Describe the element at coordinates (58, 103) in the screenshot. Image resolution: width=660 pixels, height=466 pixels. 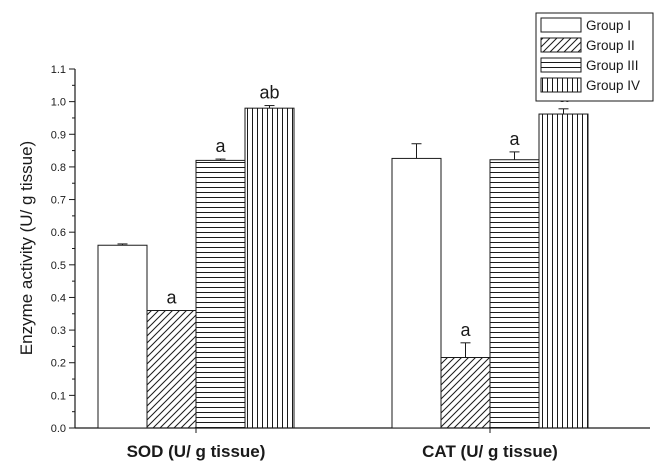
I see `y-tick-label: 1.0` at that location.